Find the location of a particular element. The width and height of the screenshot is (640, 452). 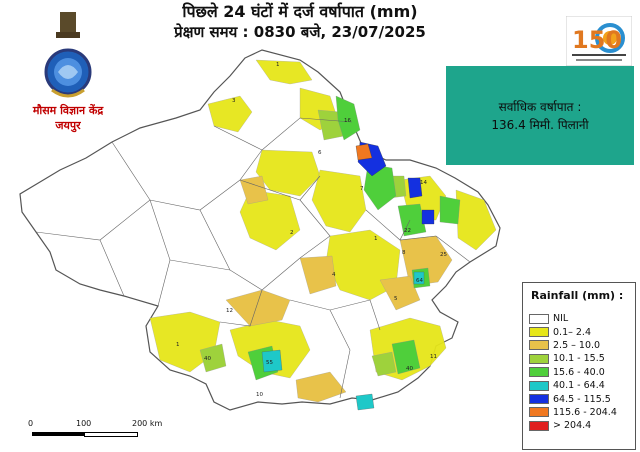

legend-item: 10.1 - 15.5 is located at coordinates (582, 358).